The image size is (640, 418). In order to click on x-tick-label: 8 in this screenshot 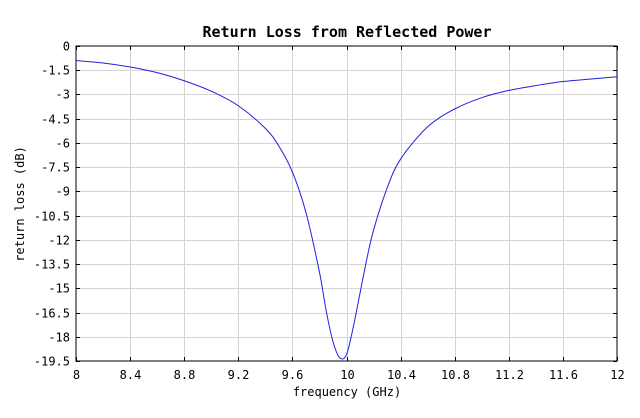, I will do `click(76, 375)`.